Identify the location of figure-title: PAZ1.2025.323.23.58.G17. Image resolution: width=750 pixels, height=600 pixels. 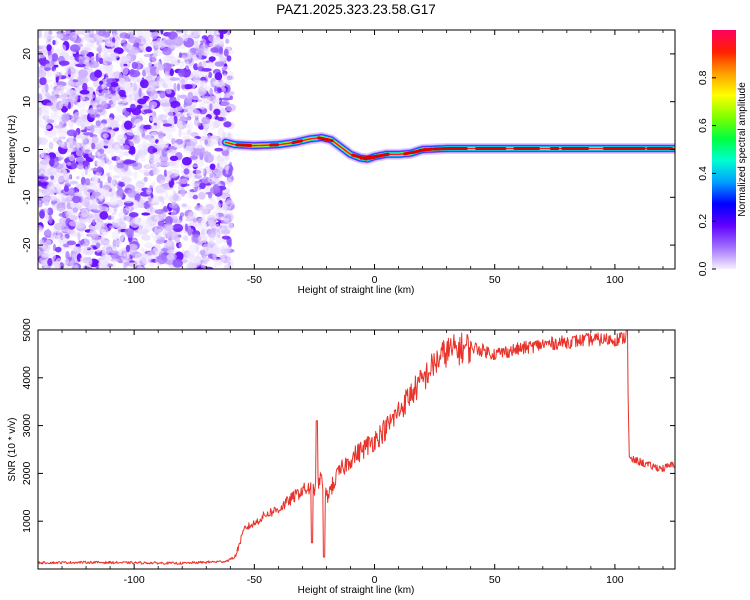
(356, 9).